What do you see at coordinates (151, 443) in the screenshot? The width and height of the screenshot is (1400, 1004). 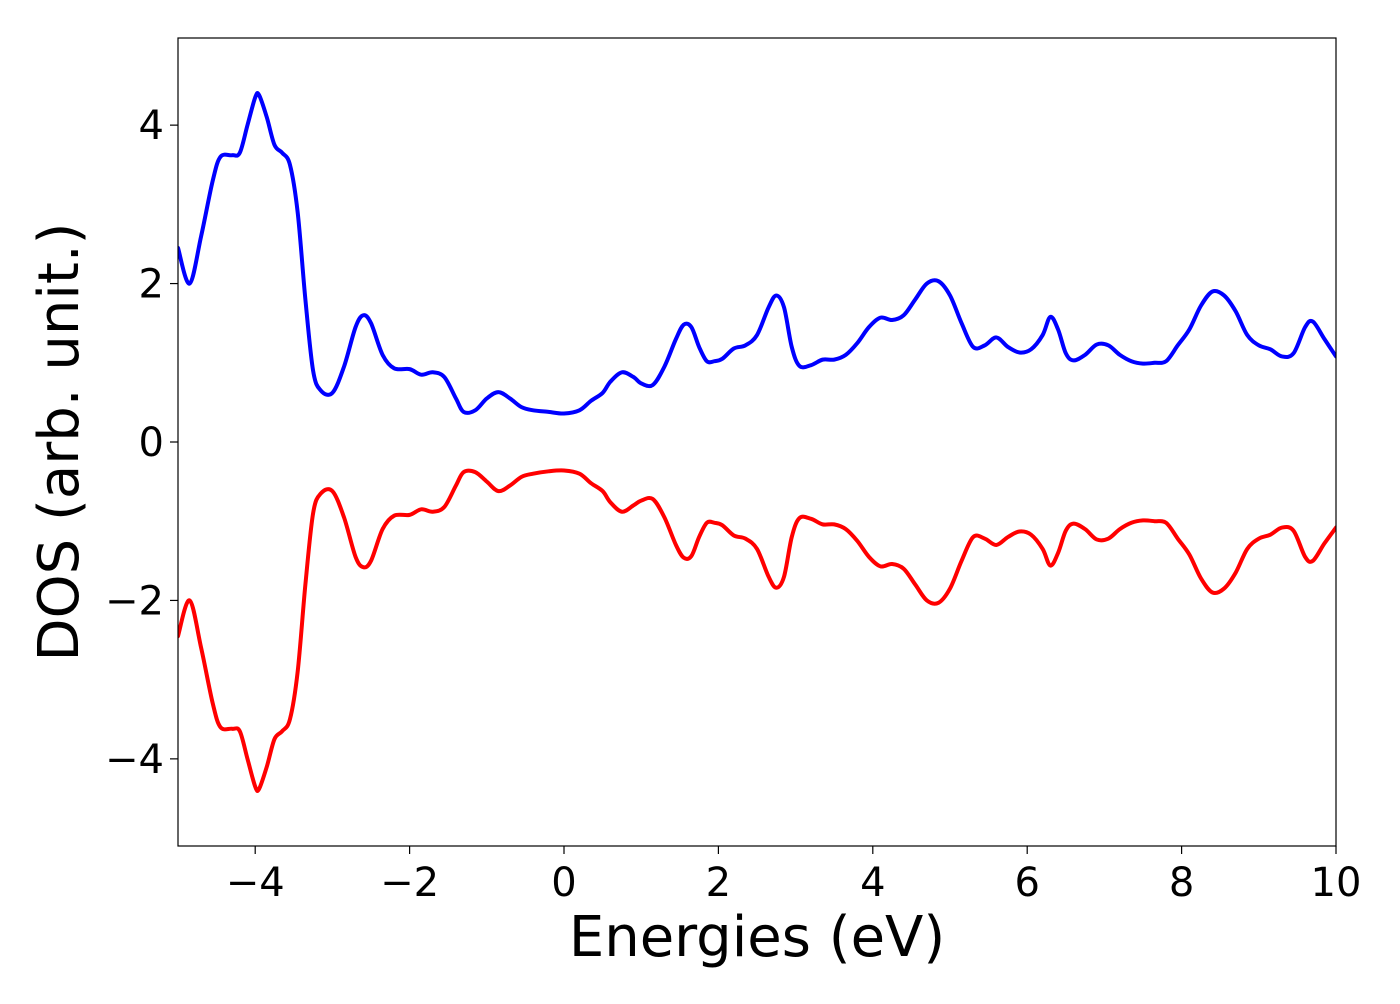 I see `y-tick-label: 0` at bounding box center [151, 443].